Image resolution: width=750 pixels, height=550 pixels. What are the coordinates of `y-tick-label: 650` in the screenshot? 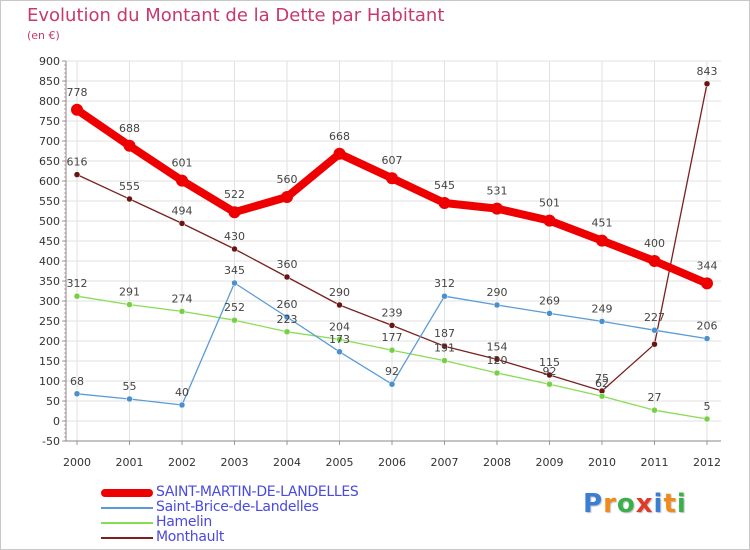 It's located at (49, 161).